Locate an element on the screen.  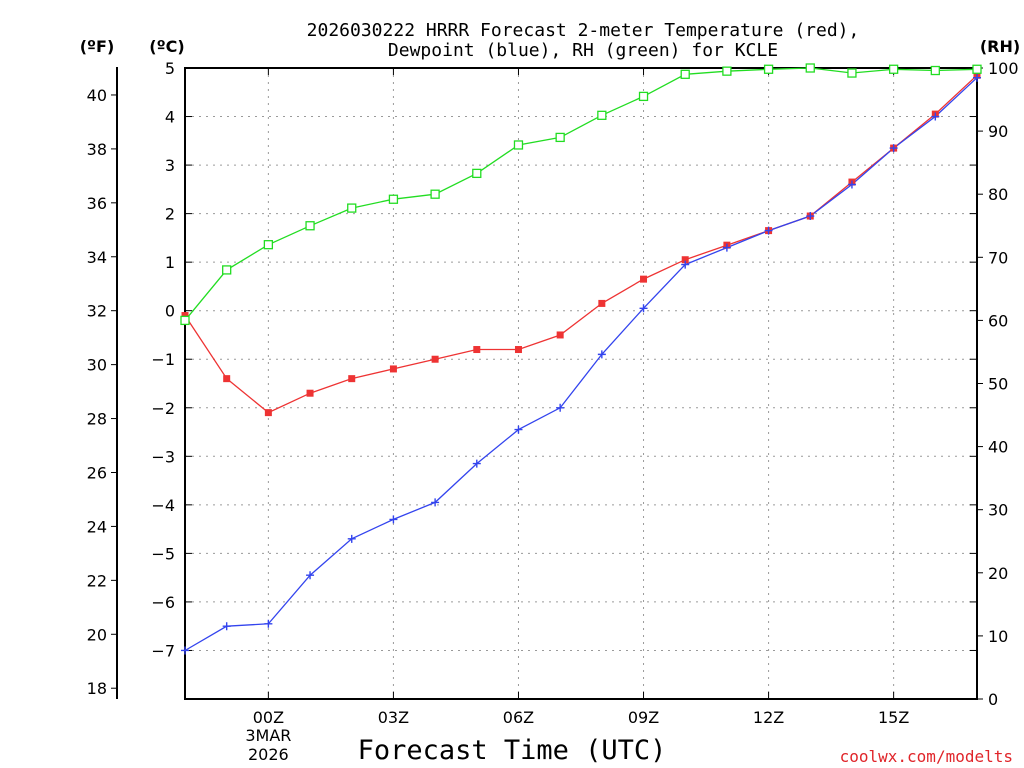
rh-tick-label: 30 is located at coordinates (998, 510).